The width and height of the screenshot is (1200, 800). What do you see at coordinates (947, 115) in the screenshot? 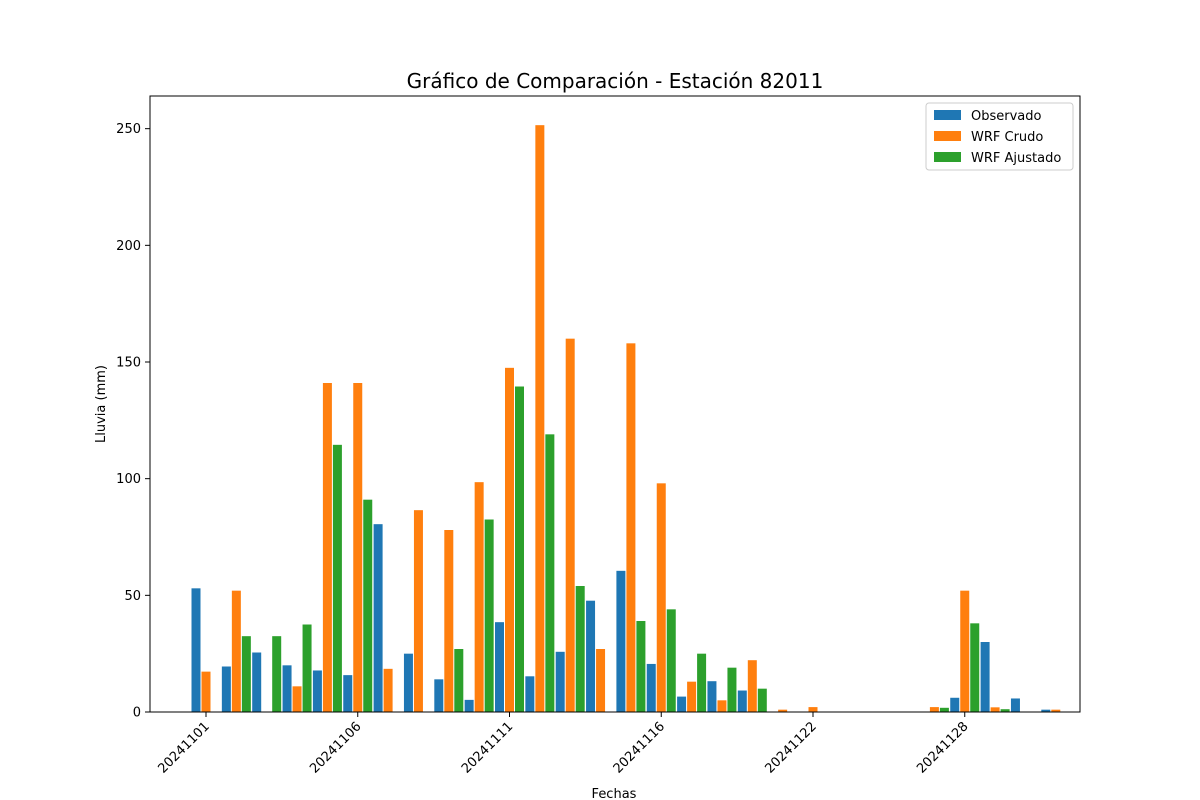
I see `legend-swatch-observado` at bounding box center [947, 115].